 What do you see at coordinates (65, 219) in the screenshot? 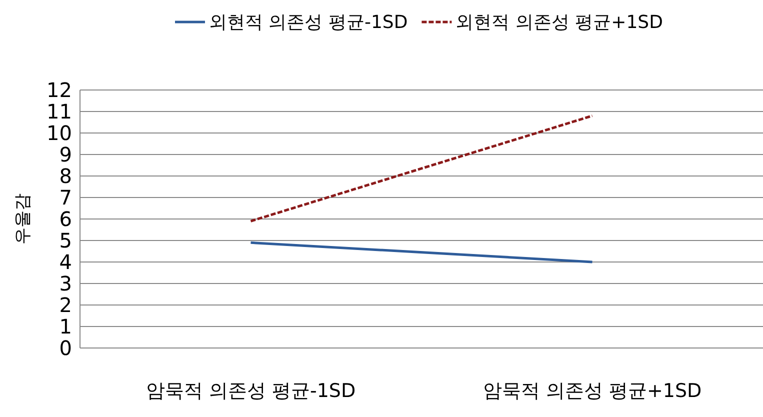
I see `y-tick-label: 6` at bounding box center [65, 219].